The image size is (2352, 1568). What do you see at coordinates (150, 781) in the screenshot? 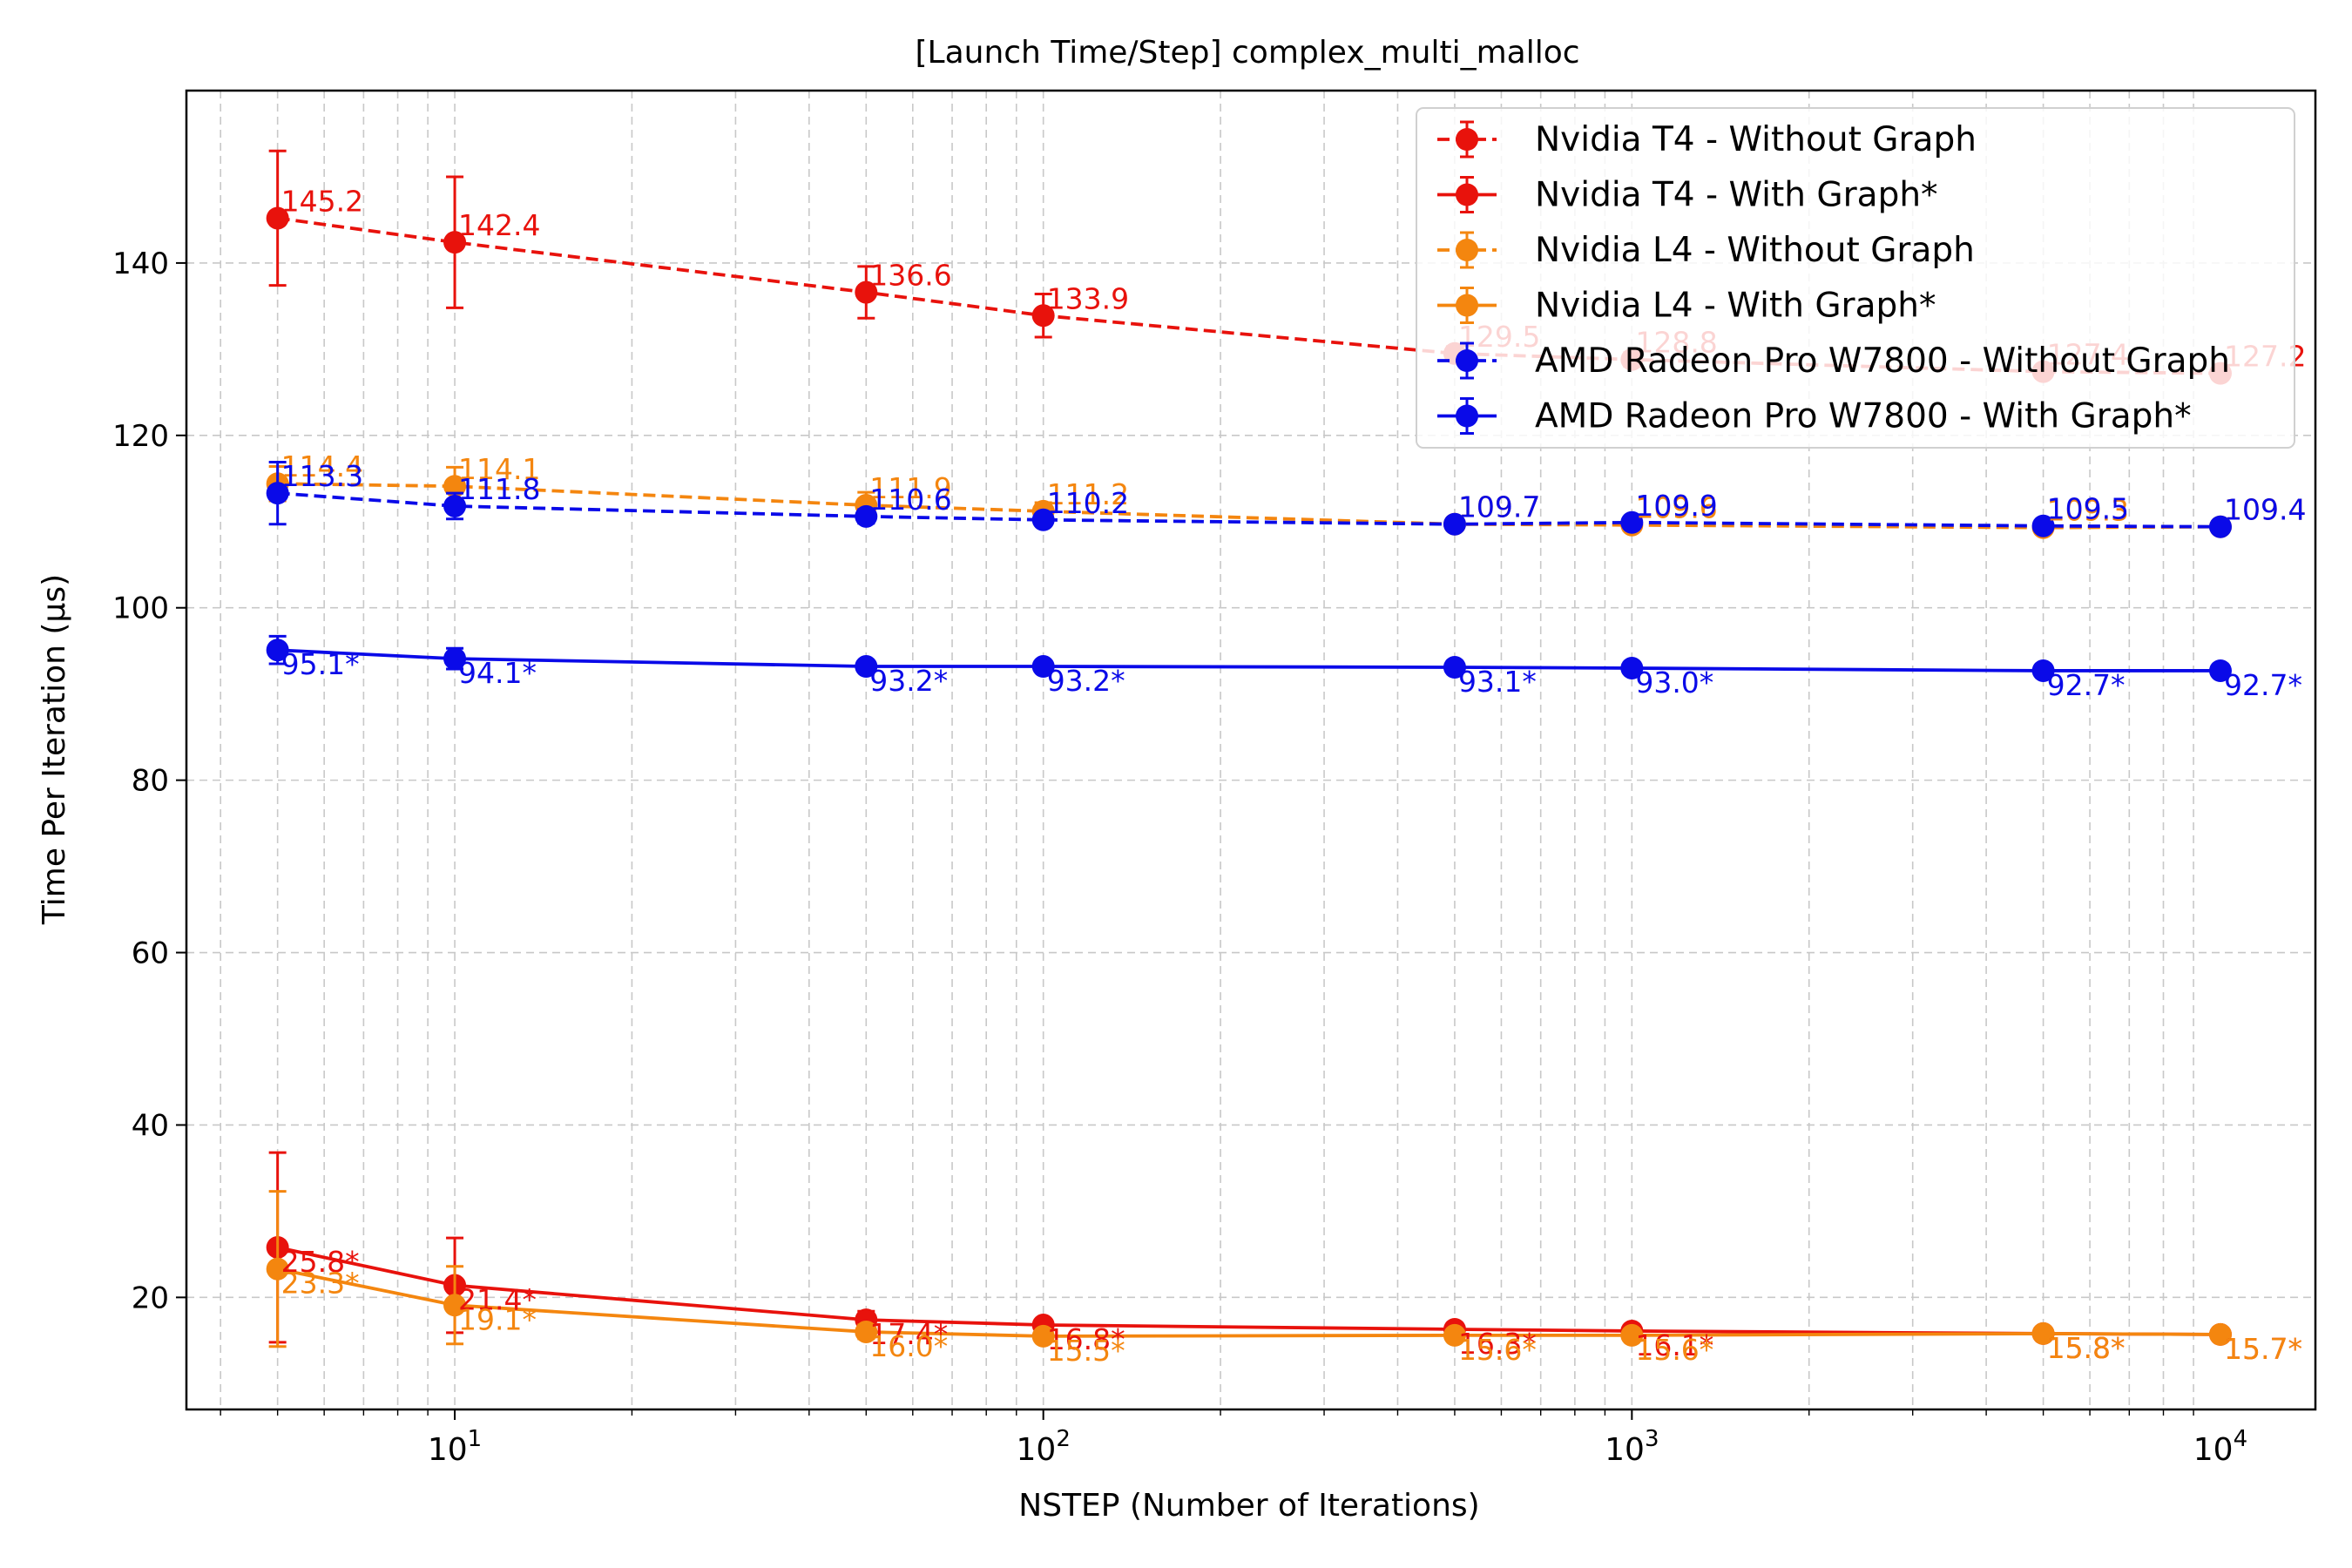
I see `y-tick-label: 80` at bounding box center [150, 781].